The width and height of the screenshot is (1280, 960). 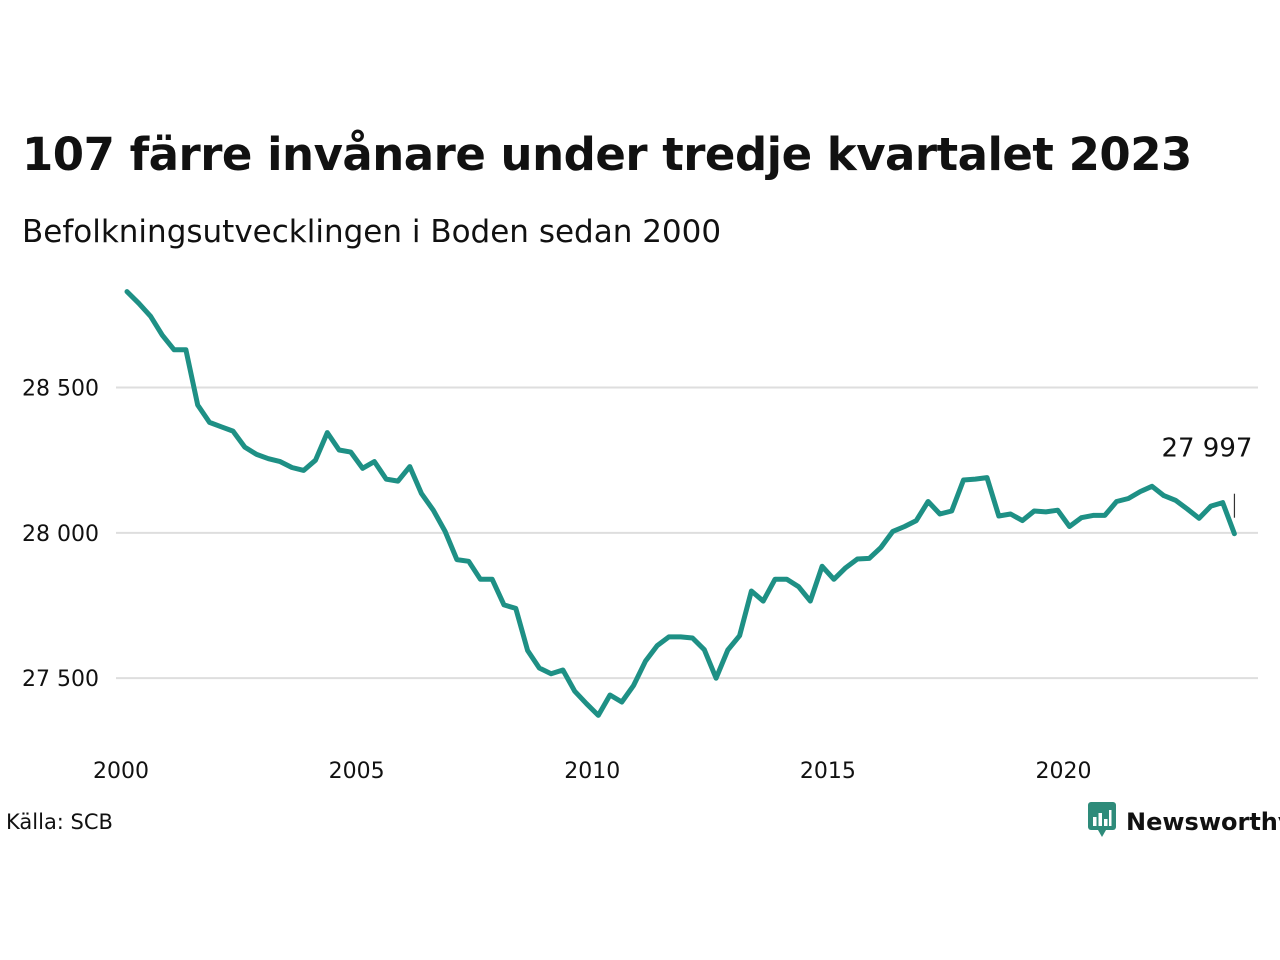 What do you see at coordinates (1064, 771) in the screenshot?
I see `x-tick-label: 2020` at bounding box center [1064, 771].